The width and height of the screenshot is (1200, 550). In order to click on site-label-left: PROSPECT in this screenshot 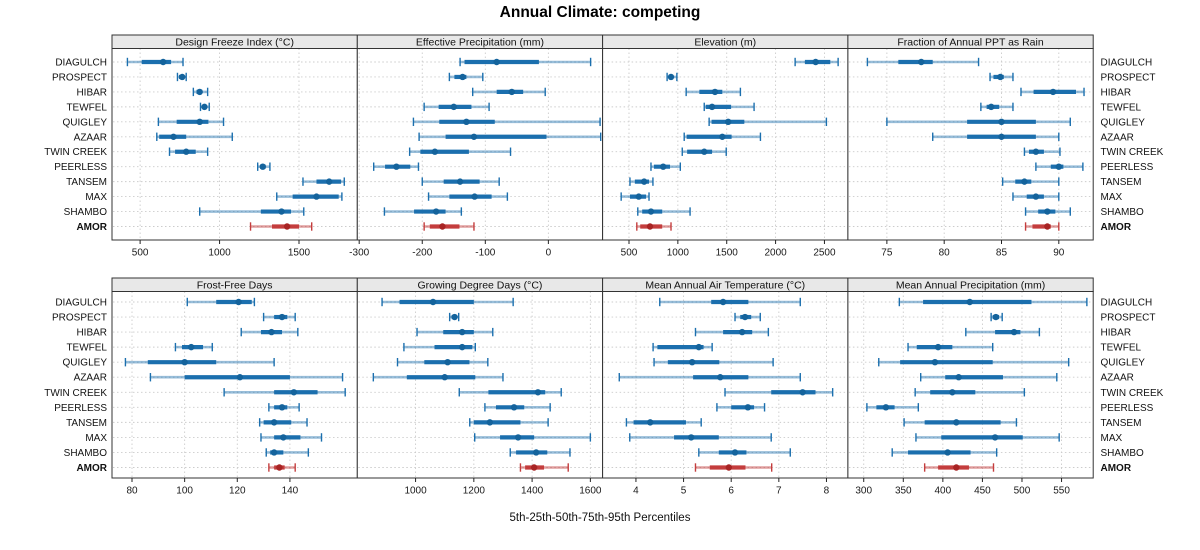, I will do `click(79, 77)`.